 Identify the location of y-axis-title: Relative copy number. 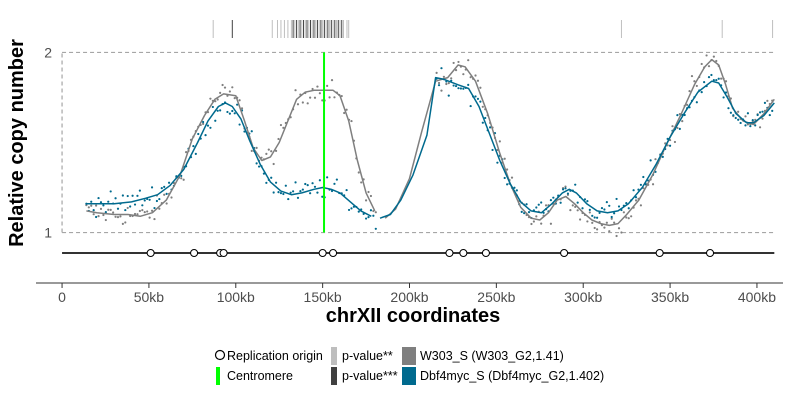
(17, 143).